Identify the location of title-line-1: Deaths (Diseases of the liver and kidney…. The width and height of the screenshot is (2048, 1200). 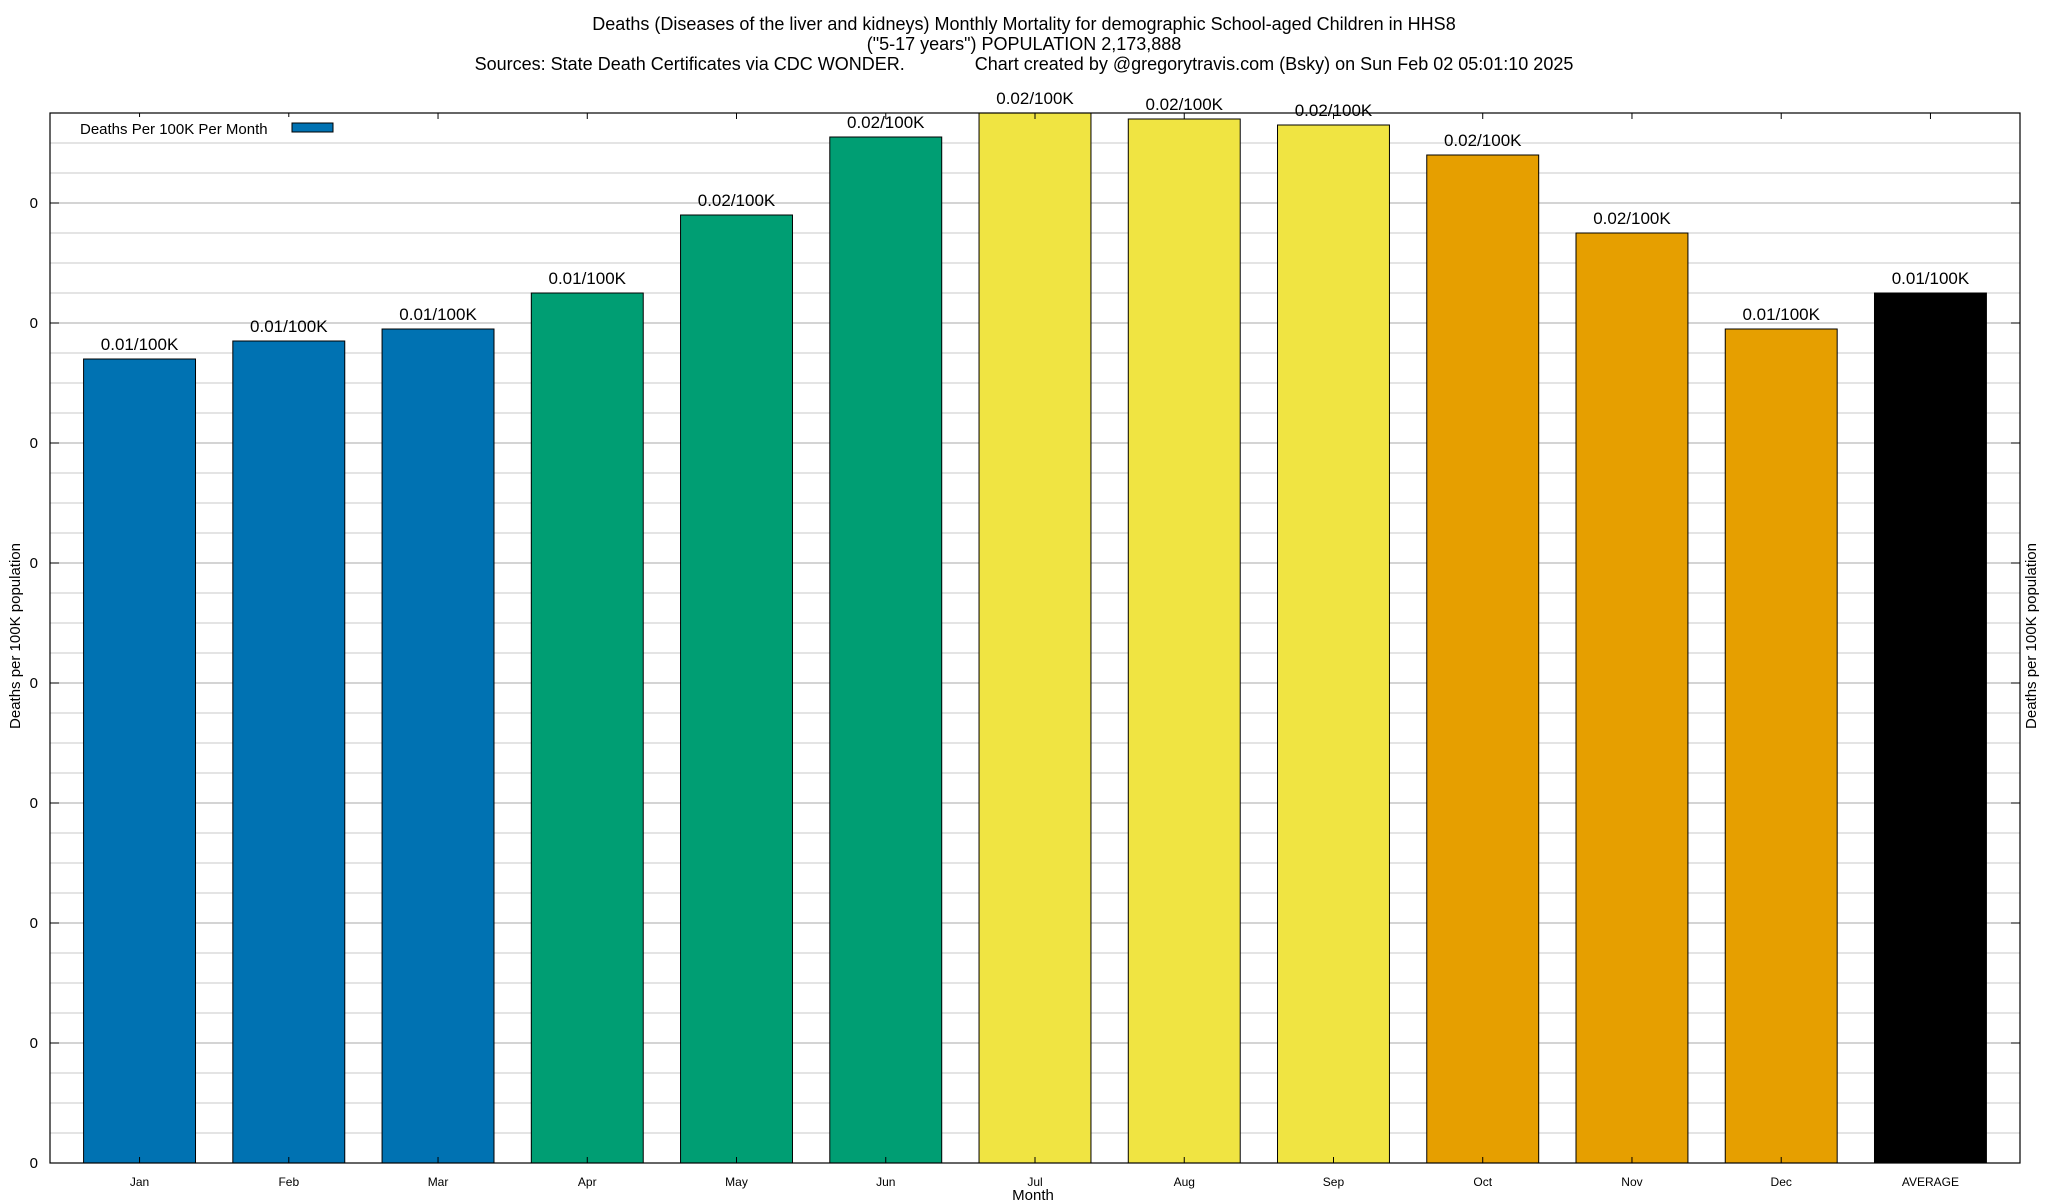
(1024, 24).